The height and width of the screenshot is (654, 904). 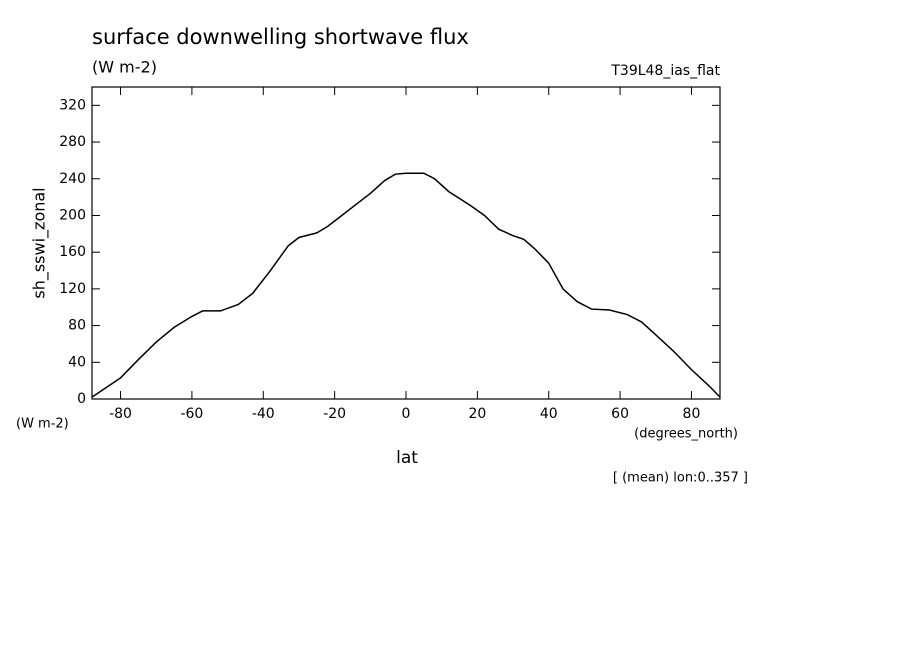 What do you see at coordinates (72, 142) in the screenshot?
I see `y-tick-label: 280` at bounding box center [72, 142].